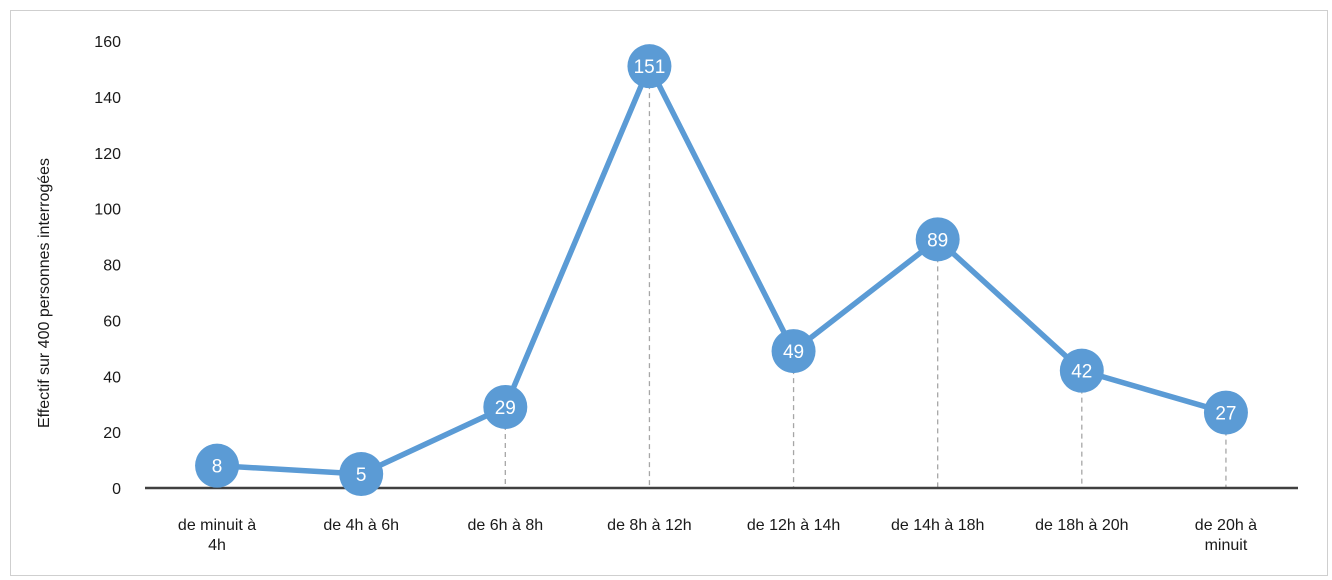 Image resolution: width=1332 pixels, height=580 pixels. I want to click on data-label: 49, so click(793, 352).